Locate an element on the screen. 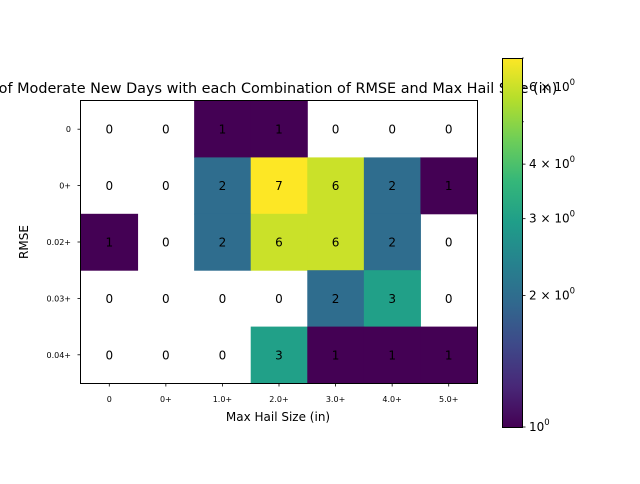 This screenshot has height=484, width=640. x-tick-label: 2.0+ is located at coordinates (278, 399).